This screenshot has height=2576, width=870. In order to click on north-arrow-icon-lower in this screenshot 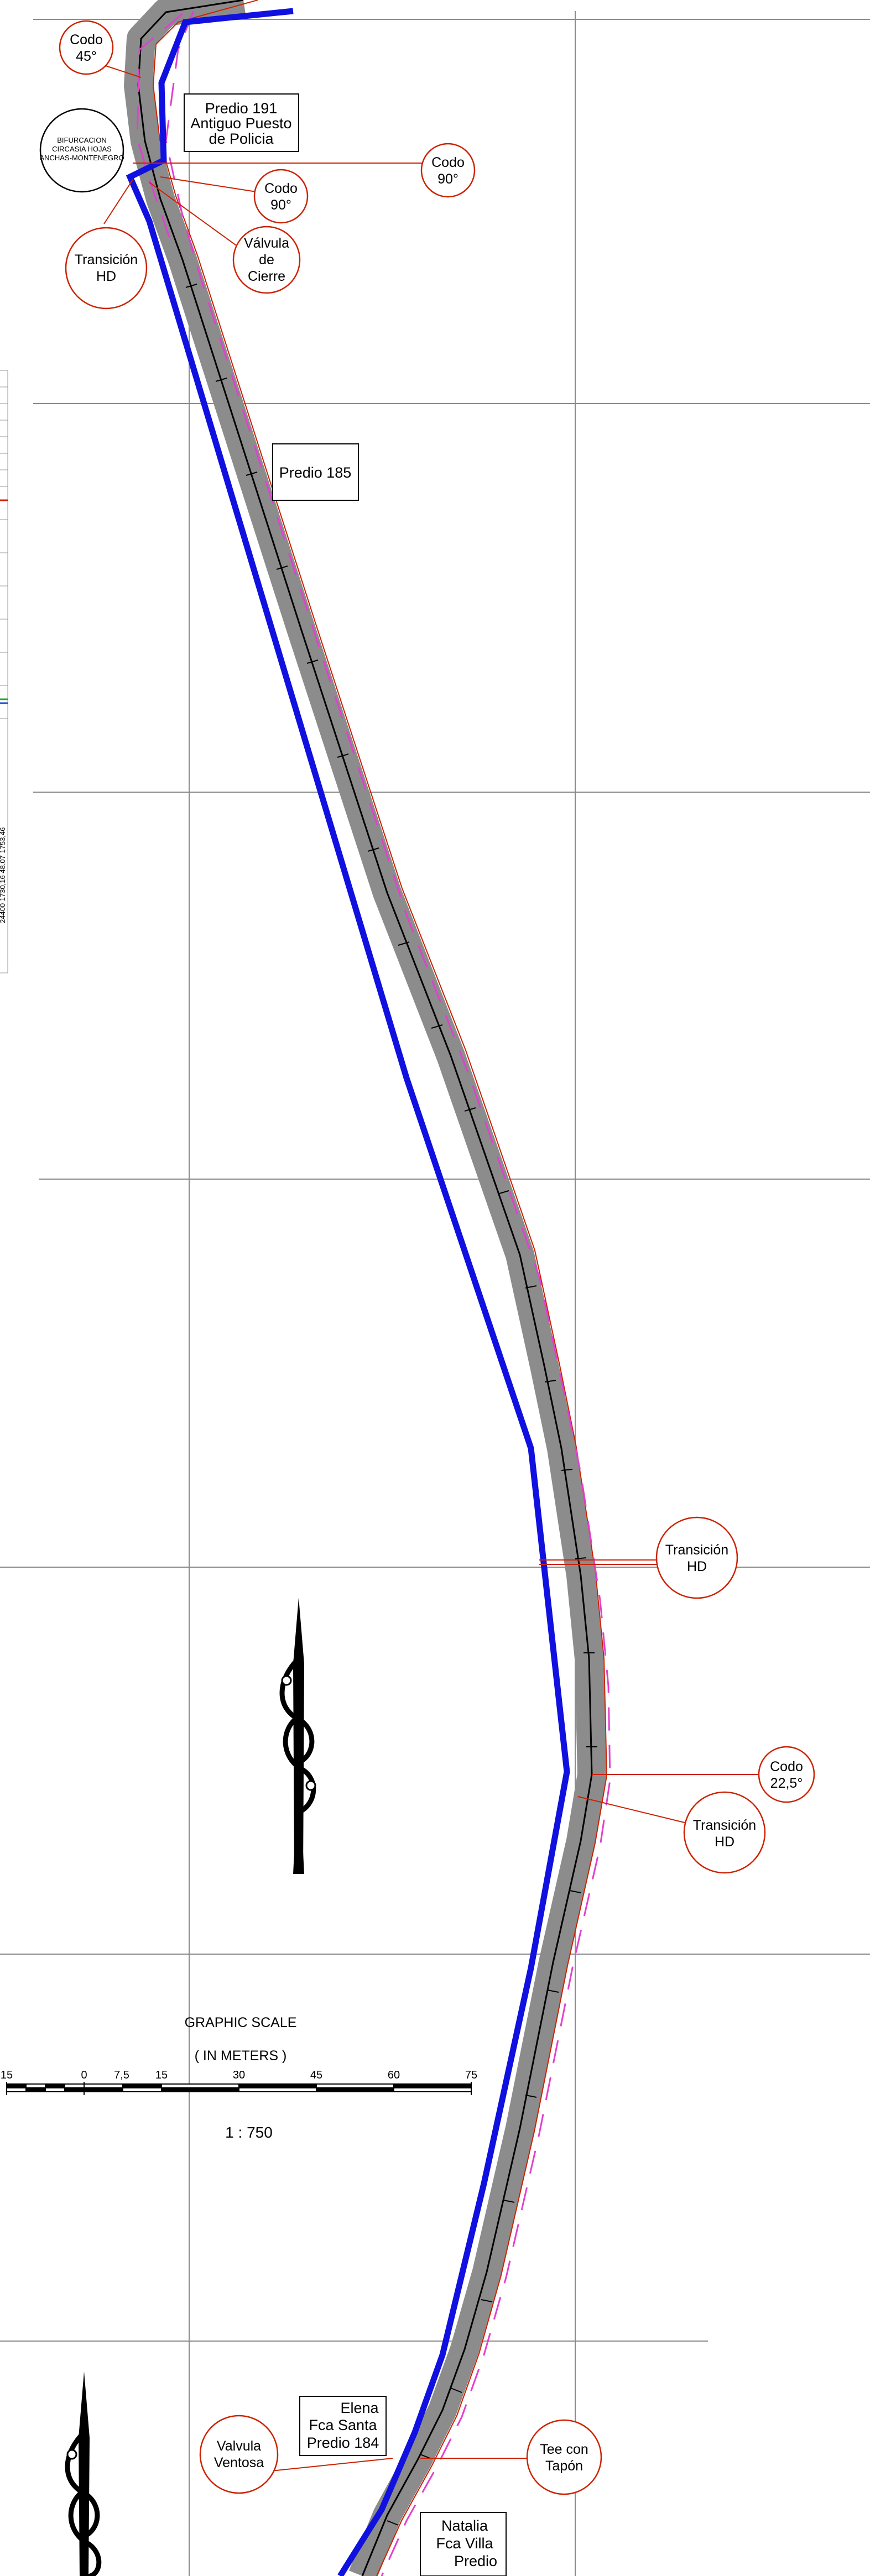, I will do `click(83, 2473)`.